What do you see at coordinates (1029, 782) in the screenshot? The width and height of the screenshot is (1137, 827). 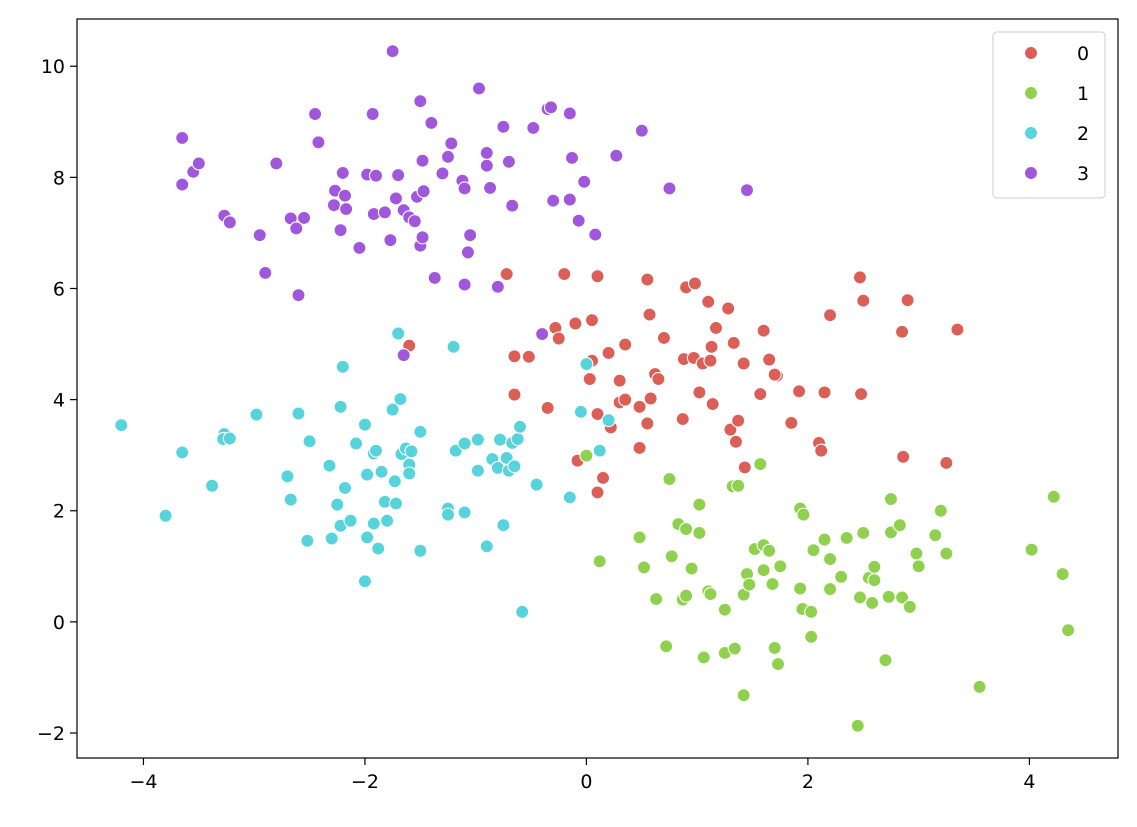 I see `x-tick-label: 4` at bounding box center [1029, 782].